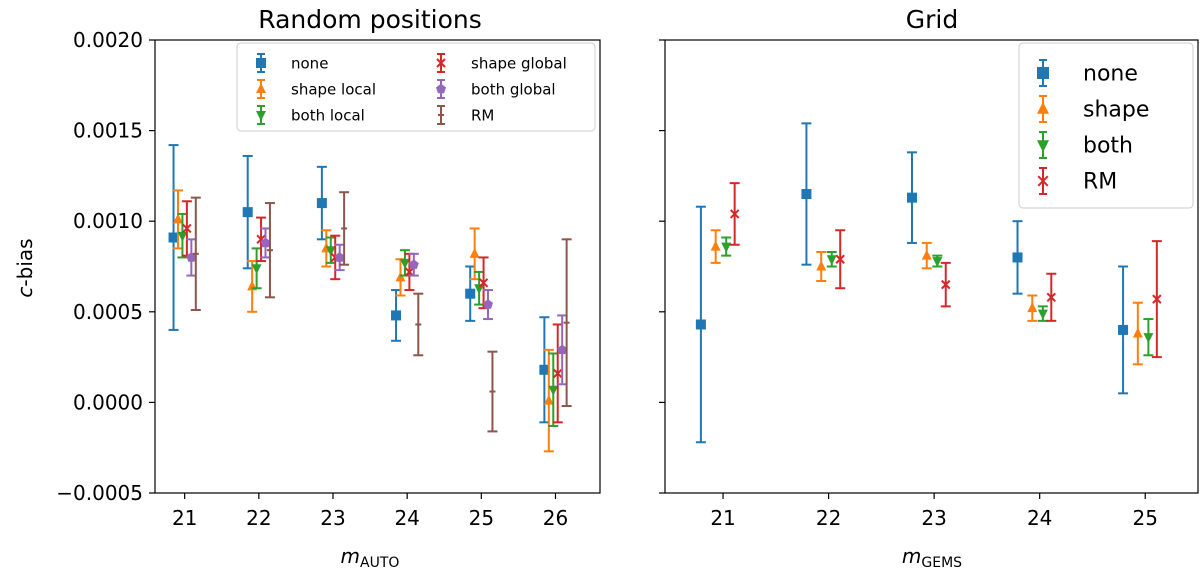  I want to click on y-tick-labels: −0.0005 0.0000 0.0005 0.0010 0.0015 0.0020, so click(105, 266).